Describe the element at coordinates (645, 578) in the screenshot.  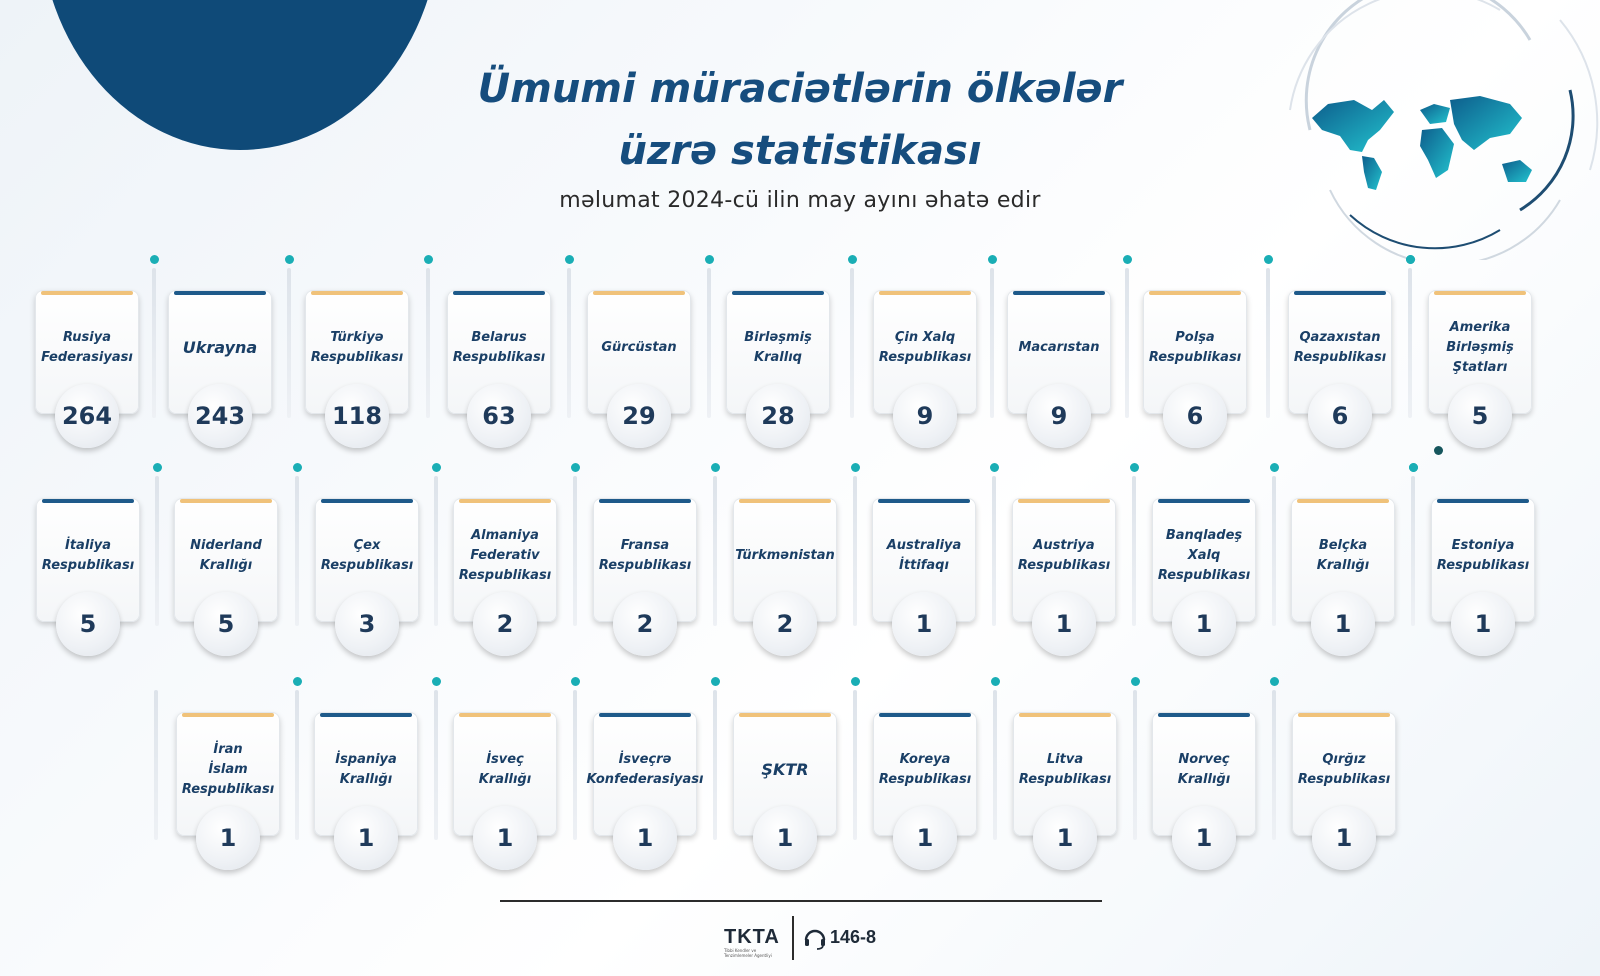
I see `country-card: Fransa Respublikası 2` at that location.